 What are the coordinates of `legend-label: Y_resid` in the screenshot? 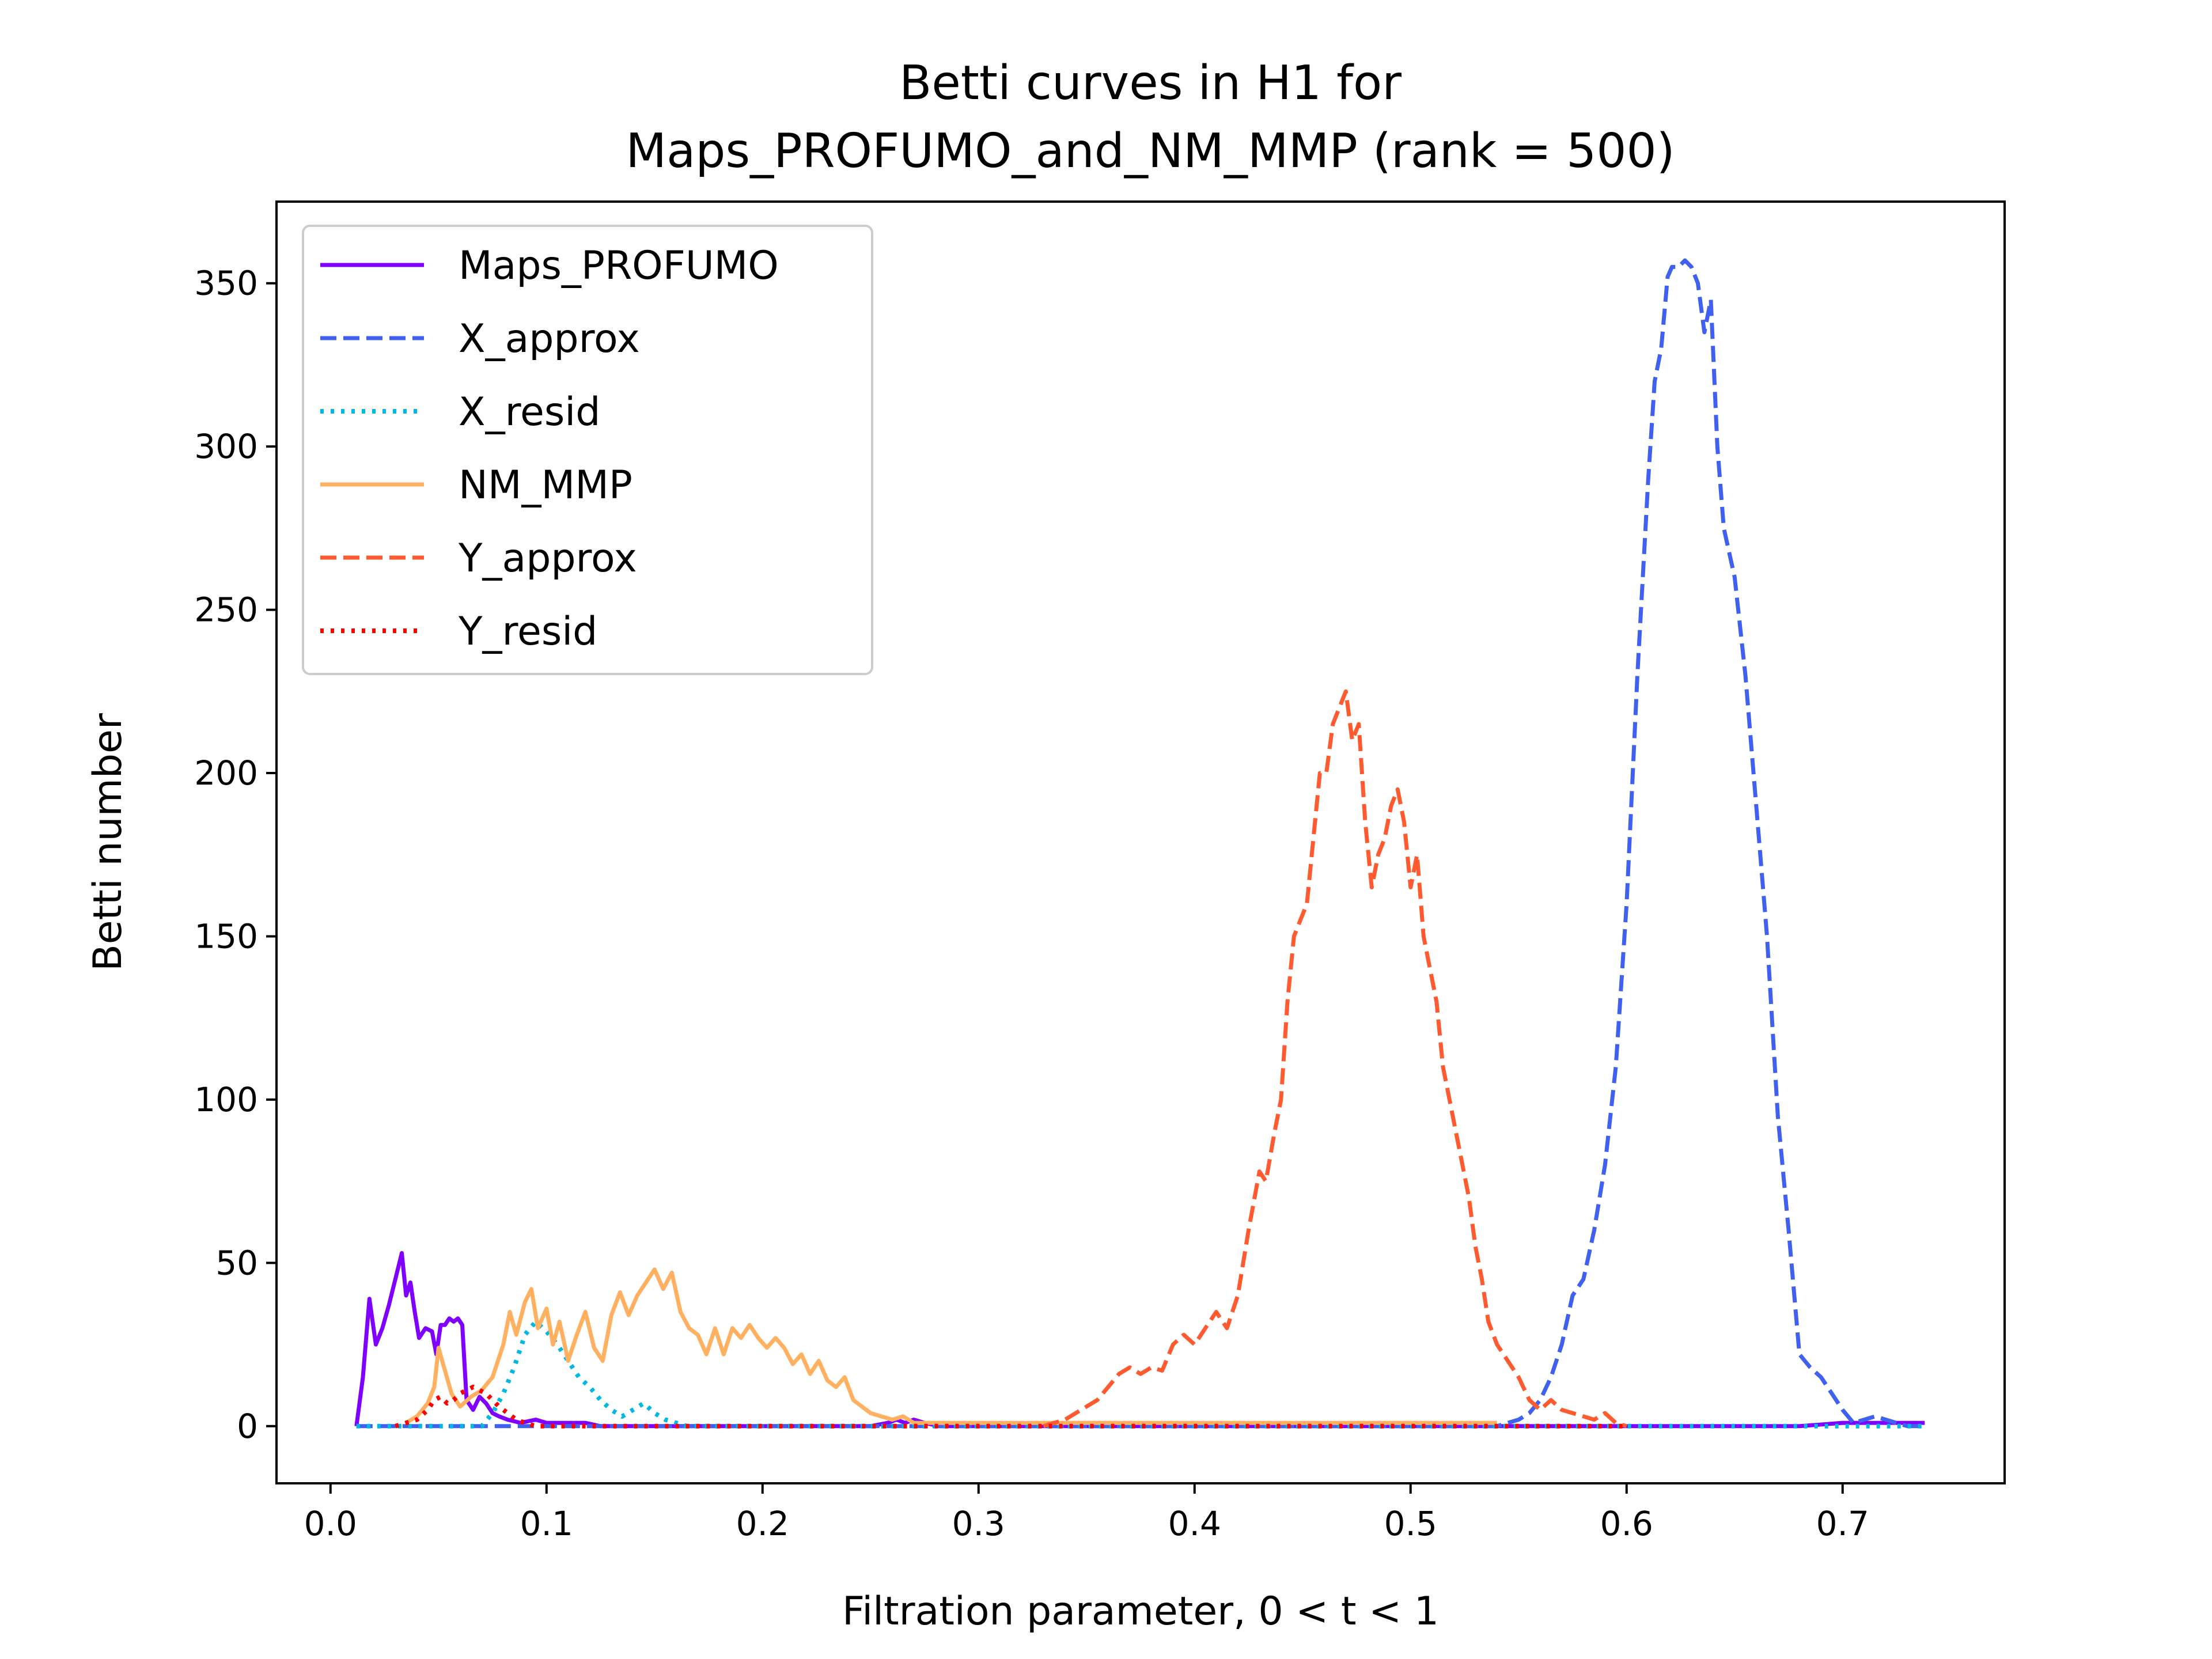 It's located at (527, 631).